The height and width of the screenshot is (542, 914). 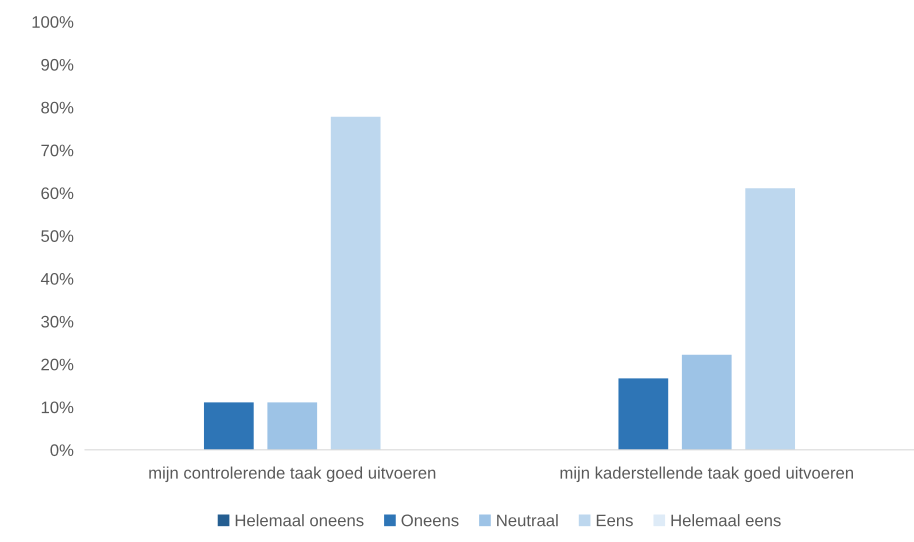 What do you see at coordinates (292, 474) in the screenshot?
I see `x-tick-label: mijn controlerende taak goed uitvoeren` at bounding box center [292, 474].